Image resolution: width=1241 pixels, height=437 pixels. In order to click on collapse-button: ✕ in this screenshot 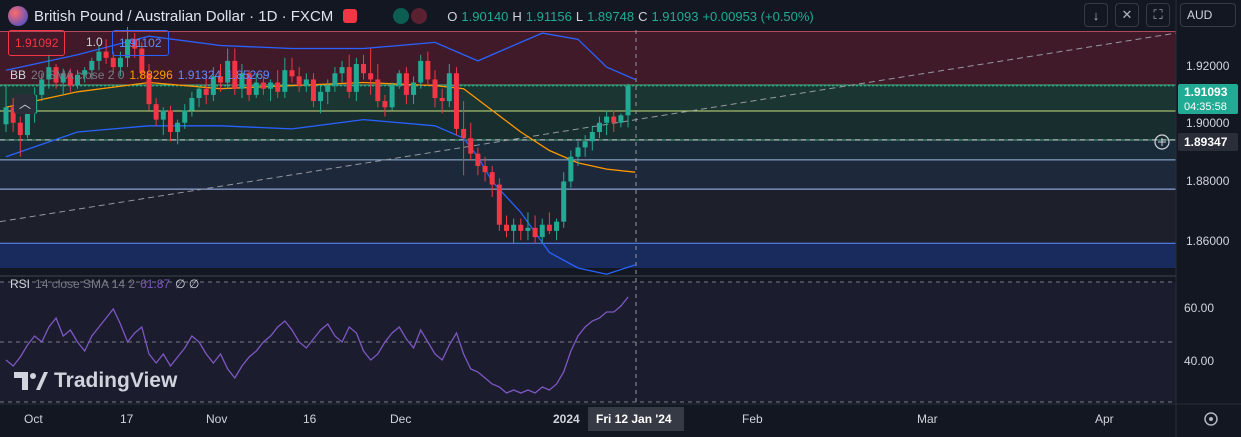, I will do `click(1127, 15)`.